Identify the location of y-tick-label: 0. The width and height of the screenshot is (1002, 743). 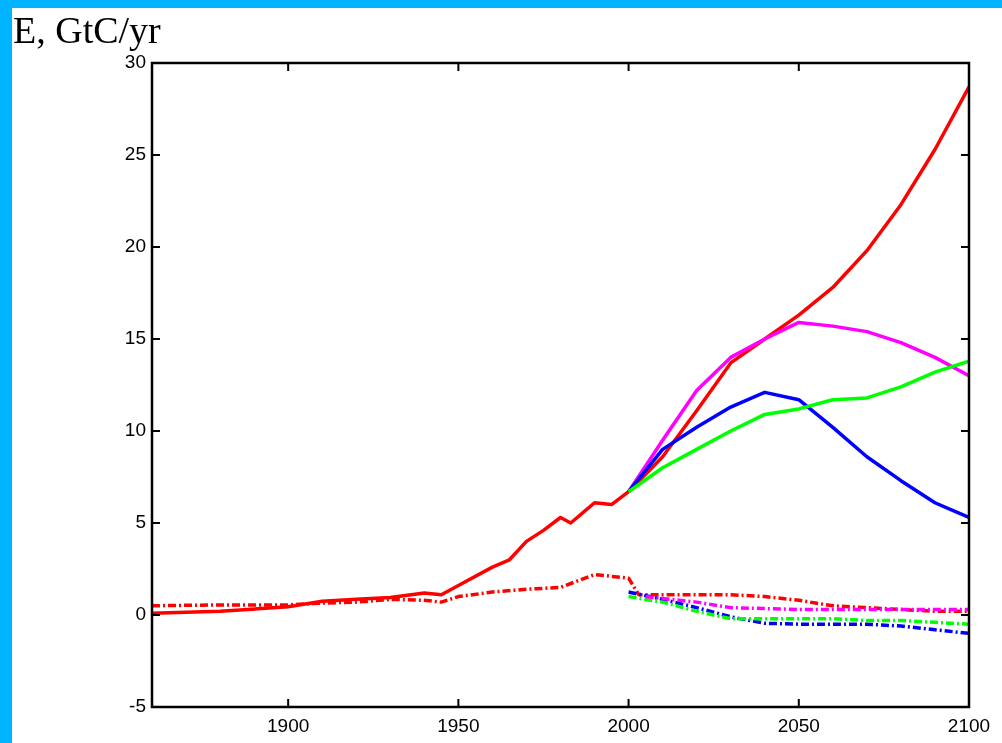
(140, 614).